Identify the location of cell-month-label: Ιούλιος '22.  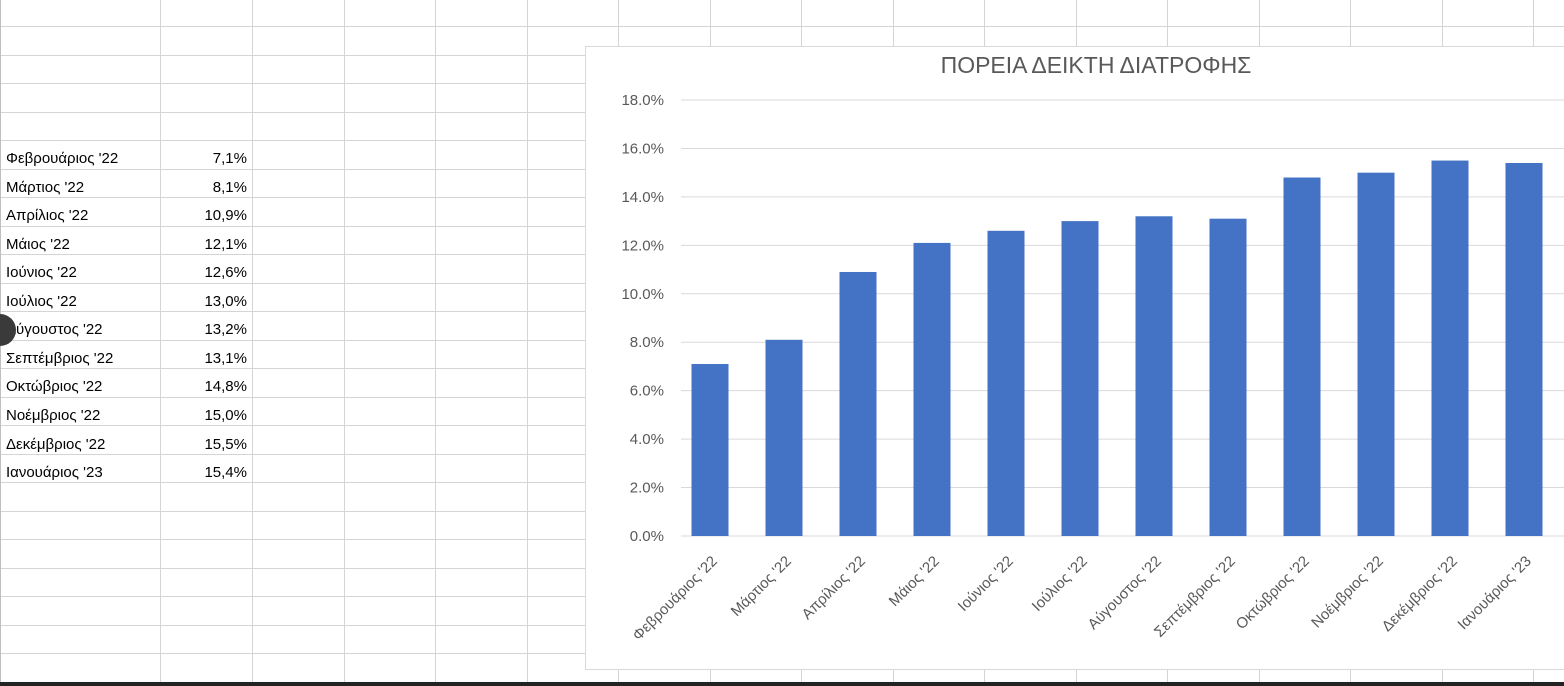
(41, 301).